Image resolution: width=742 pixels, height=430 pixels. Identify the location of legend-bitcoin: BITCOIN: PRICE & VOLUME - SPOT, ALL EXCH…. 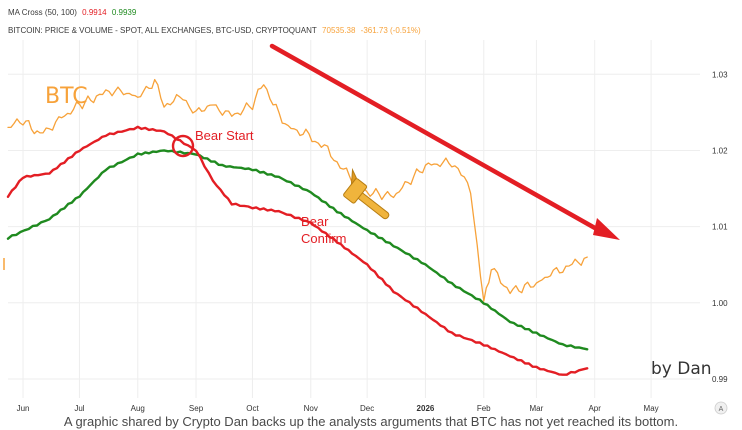
(216, 30).